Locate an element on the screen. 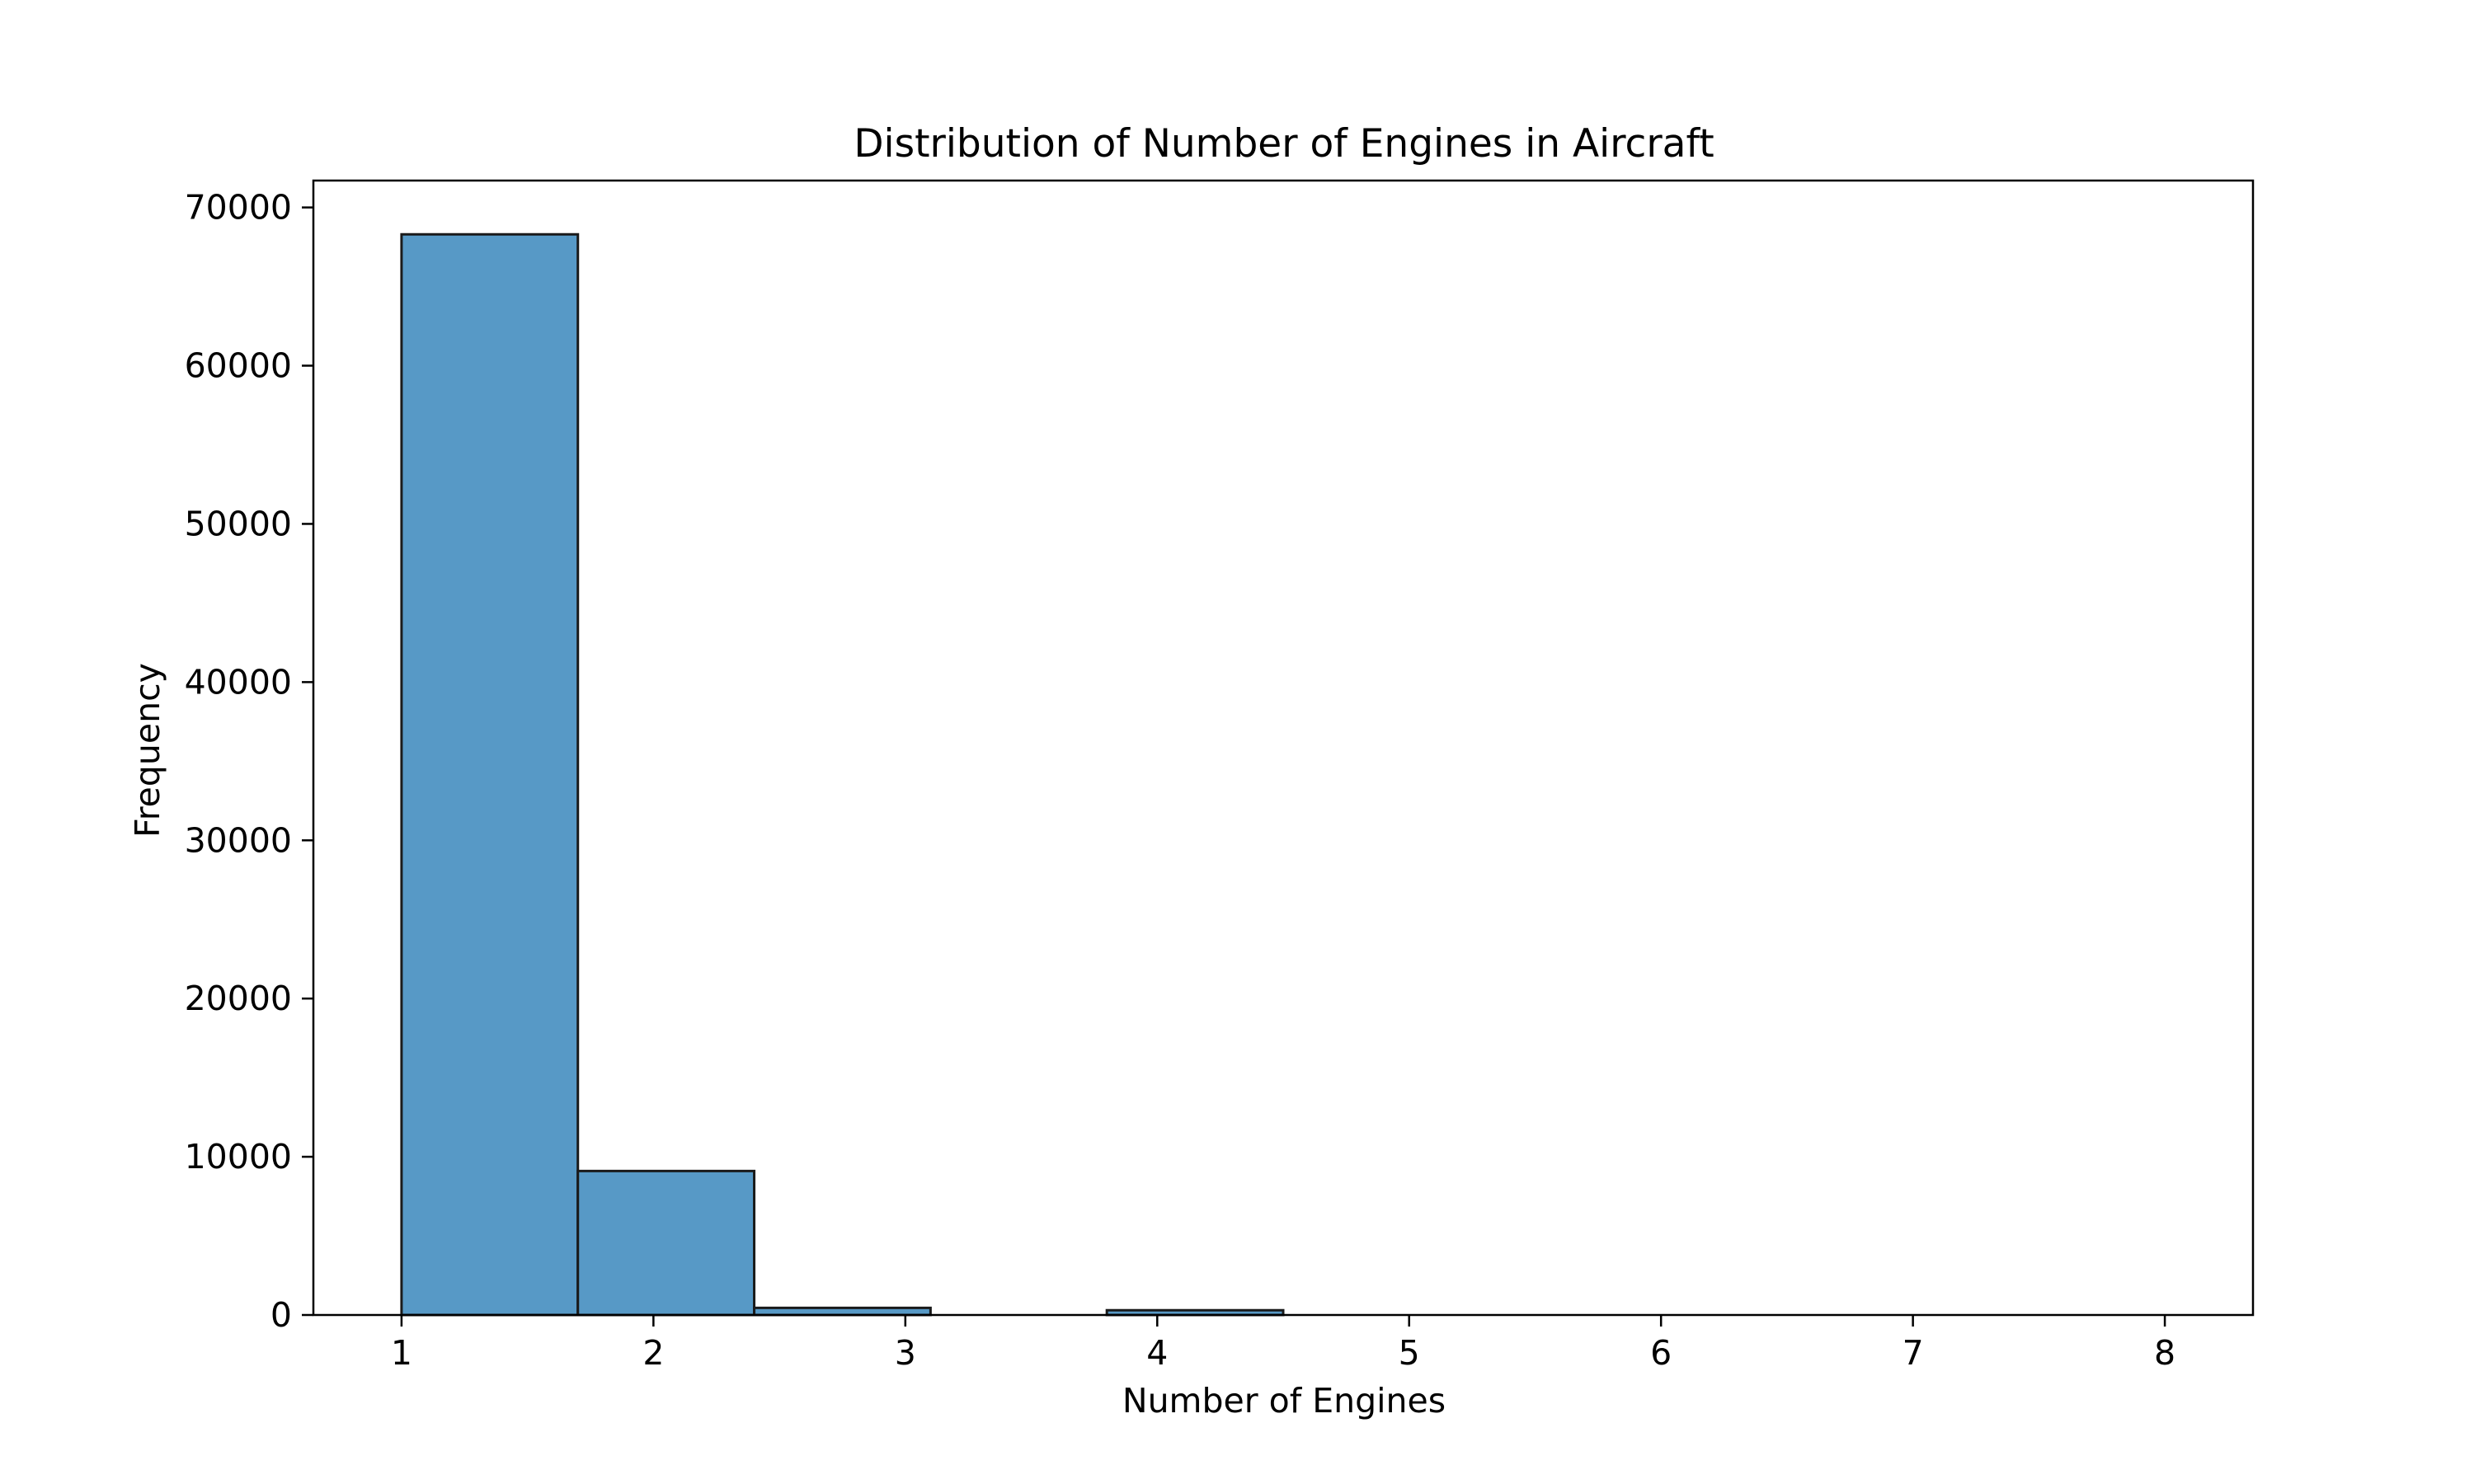 Image resolution: width=2474 pixels, height=1484 pixels. x-tick-label: 6 is located at coordinates (1661, 1353).